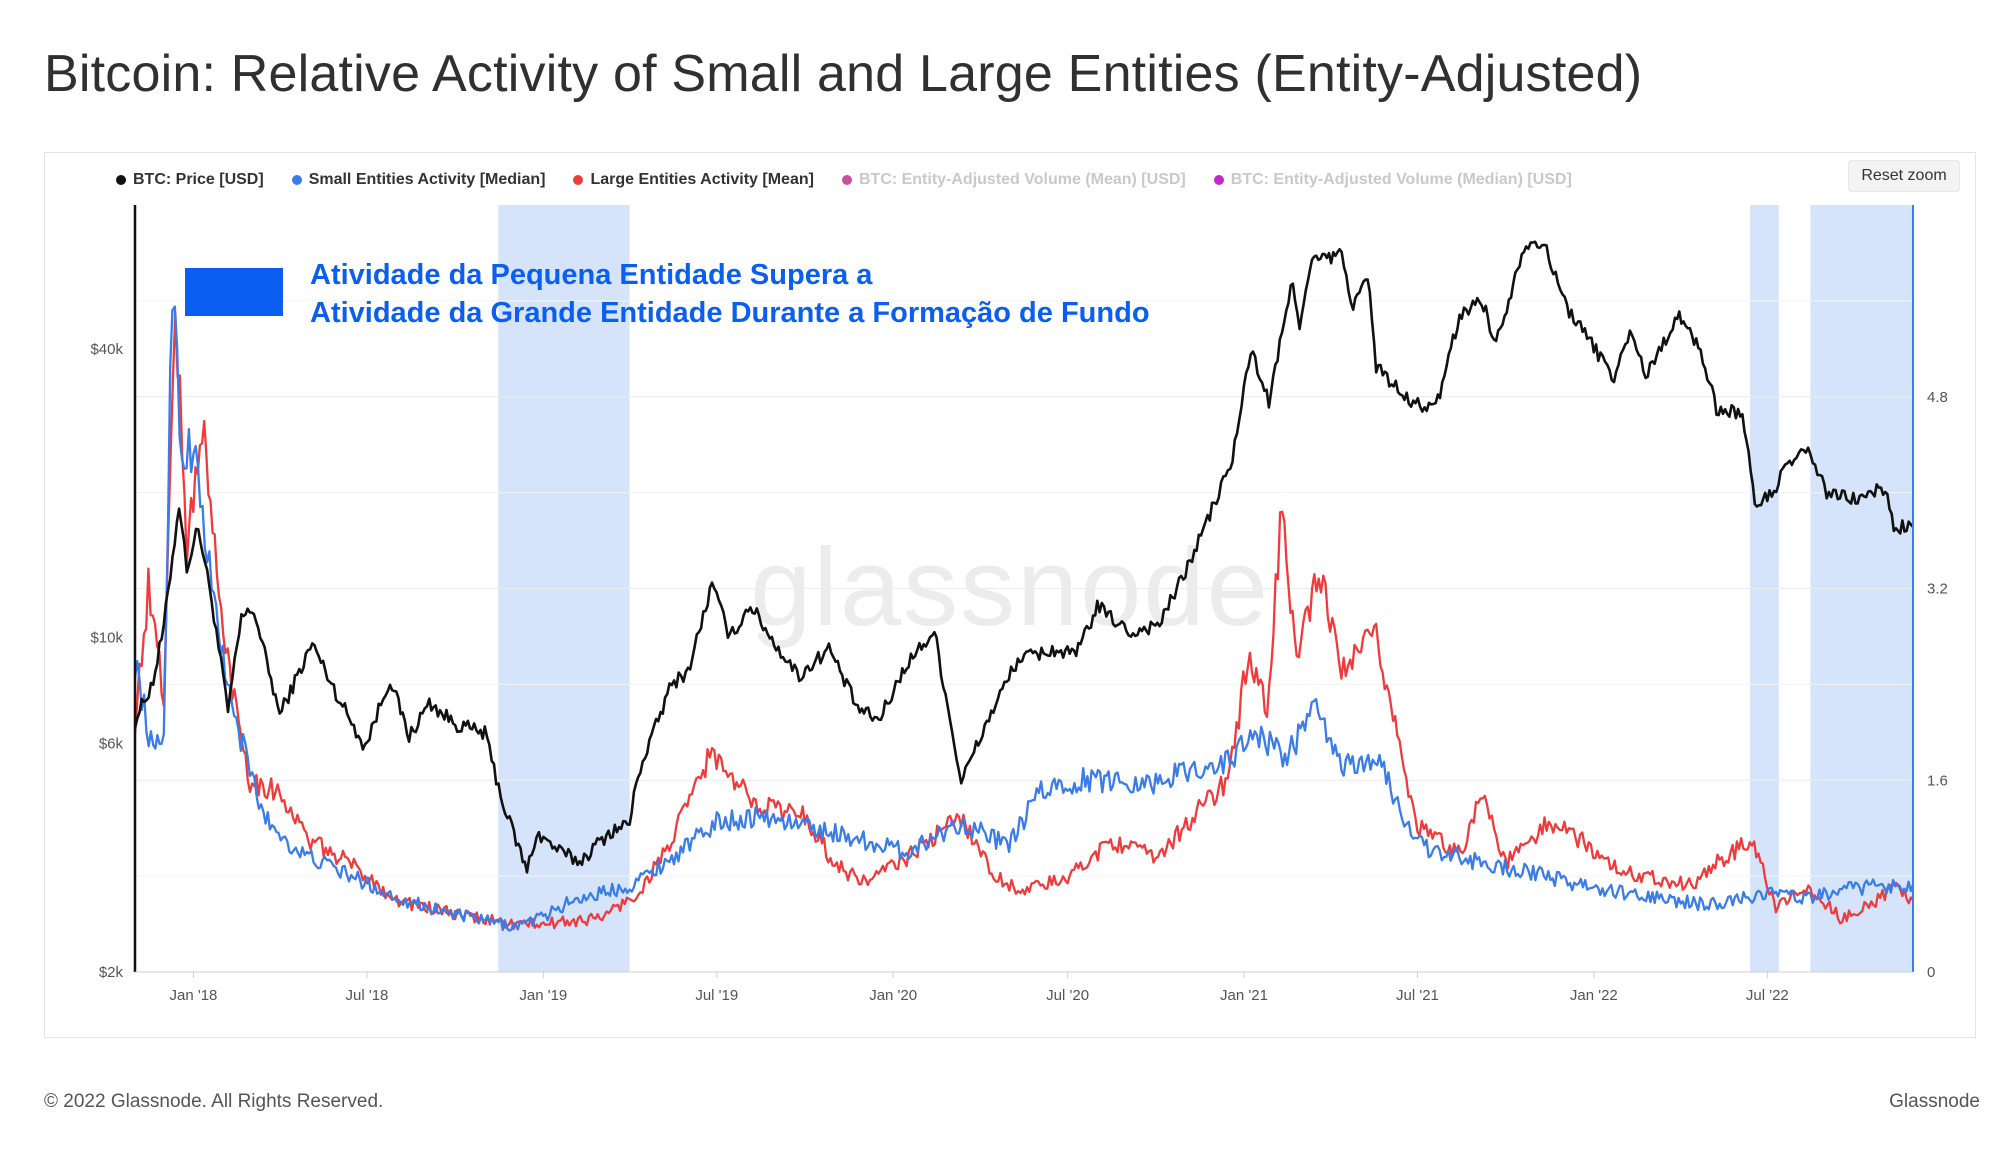  I want to click on legend-item: Small Entities Activity [Median], so click(418, 180).